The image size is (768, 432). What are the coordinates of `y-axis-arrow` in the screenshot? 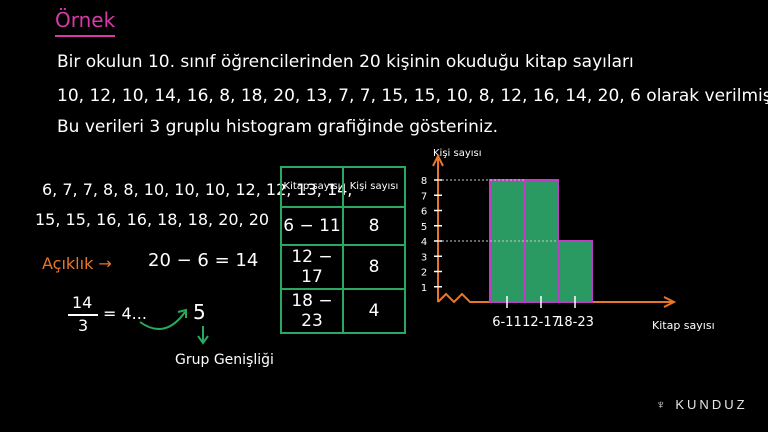 It's located at (438, 160).